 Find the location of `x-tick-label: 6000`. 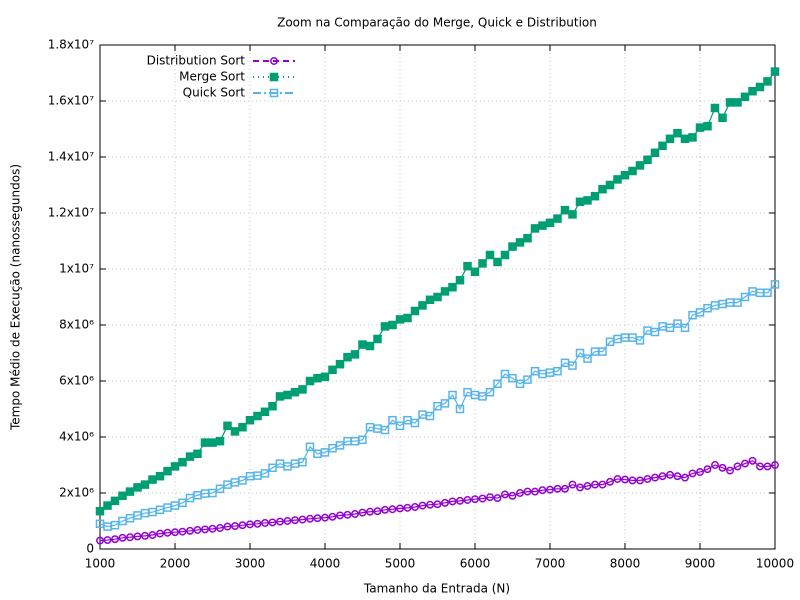

x-tick-label: 6000 is located at coordinates (475, 564).